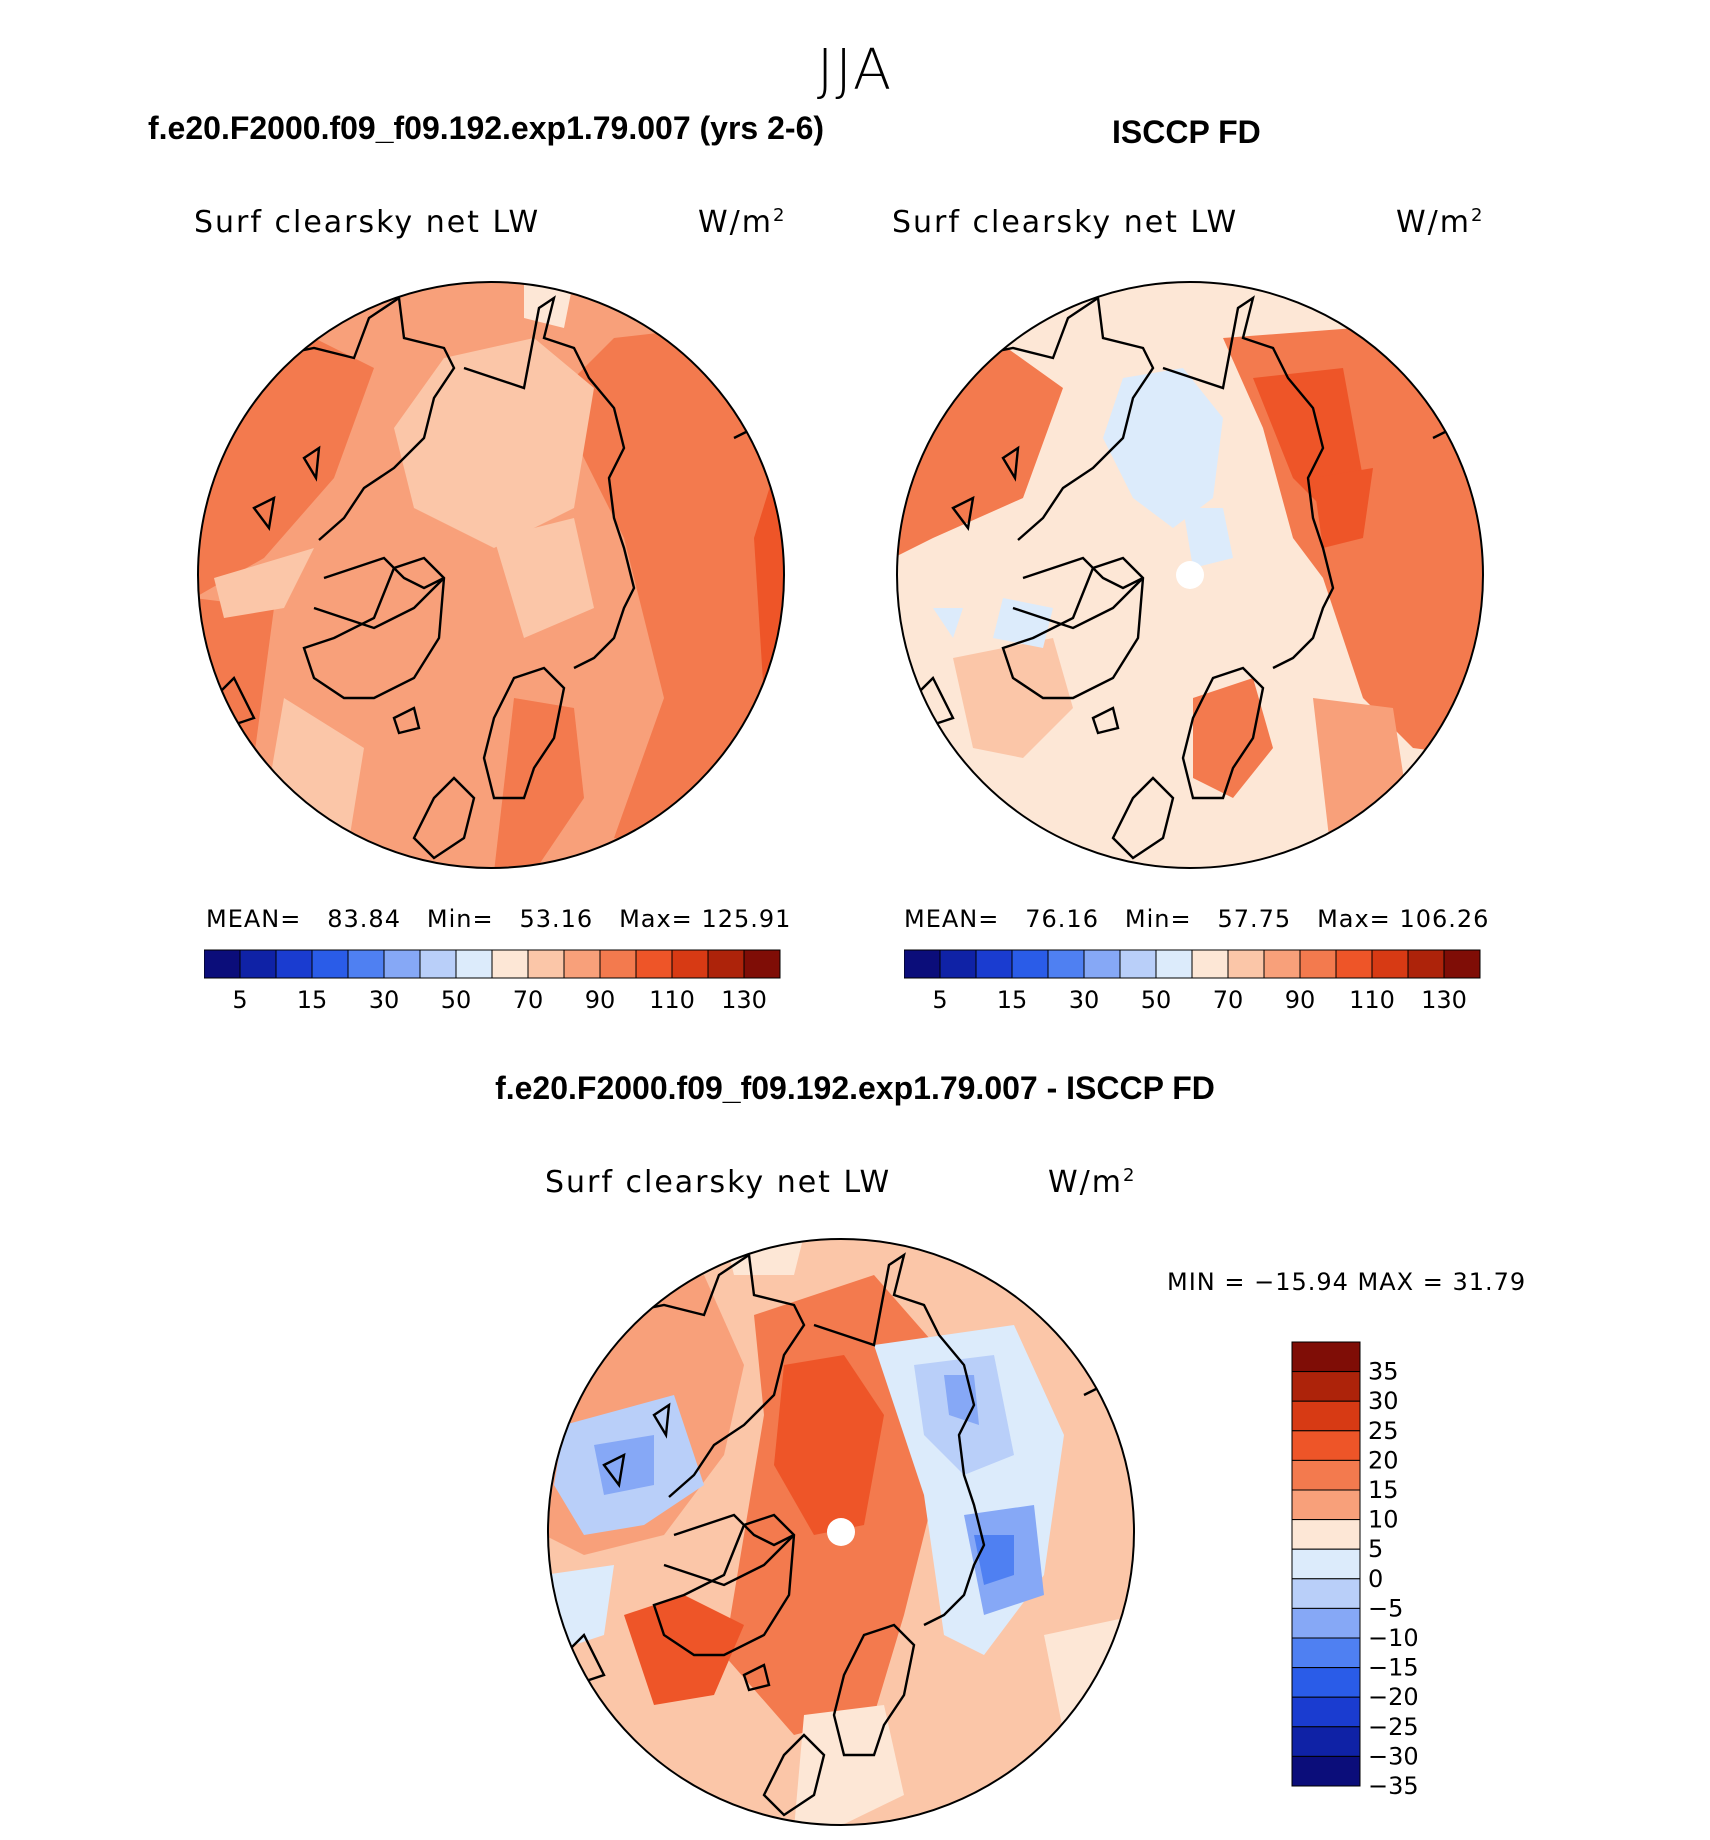 The image size is (1710, 1840). What do you see at coordinates (1190, 575) in the screenshot?
I see `map-obs` at bounding box center [1190, 575].